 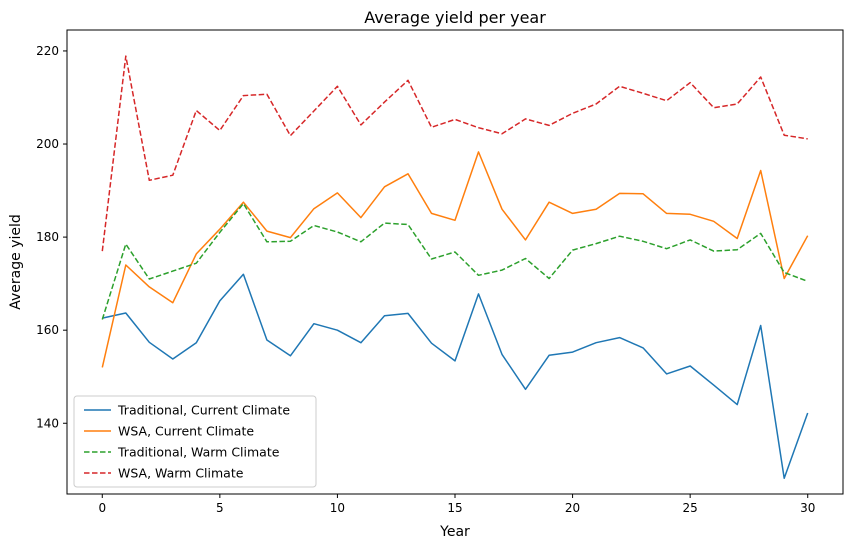 I want to click on x-axis: 0 5 10 15 20 25 30, so click(x=456, y=504).